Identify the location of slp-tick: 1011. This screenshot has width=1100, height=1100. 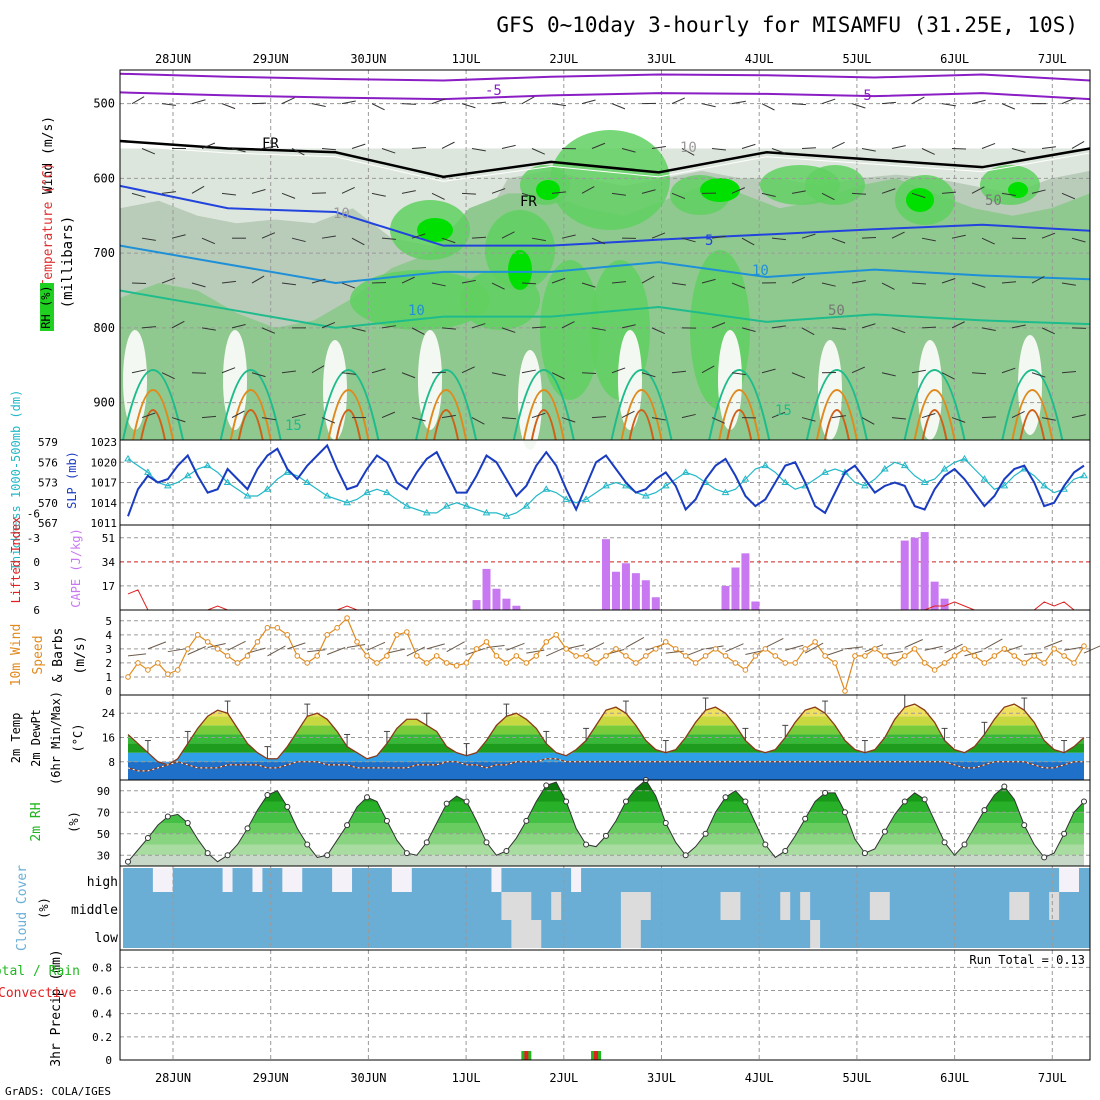
(104, 523).